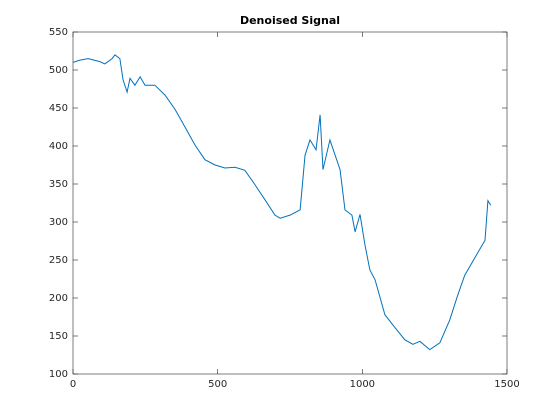  Describe the element at coordinates (58, 146) in the screenshot. I see `y-tick-label: 400` at that location.